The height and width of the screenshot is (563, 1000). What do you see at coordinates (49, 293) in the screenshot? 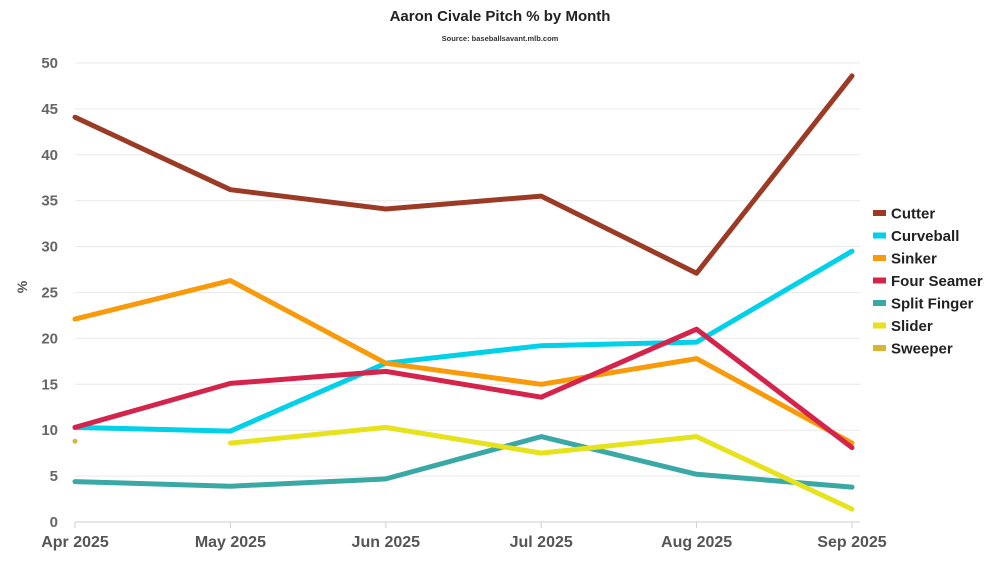
I see `y-tick-label: 25` at bounding box center [49, 293].